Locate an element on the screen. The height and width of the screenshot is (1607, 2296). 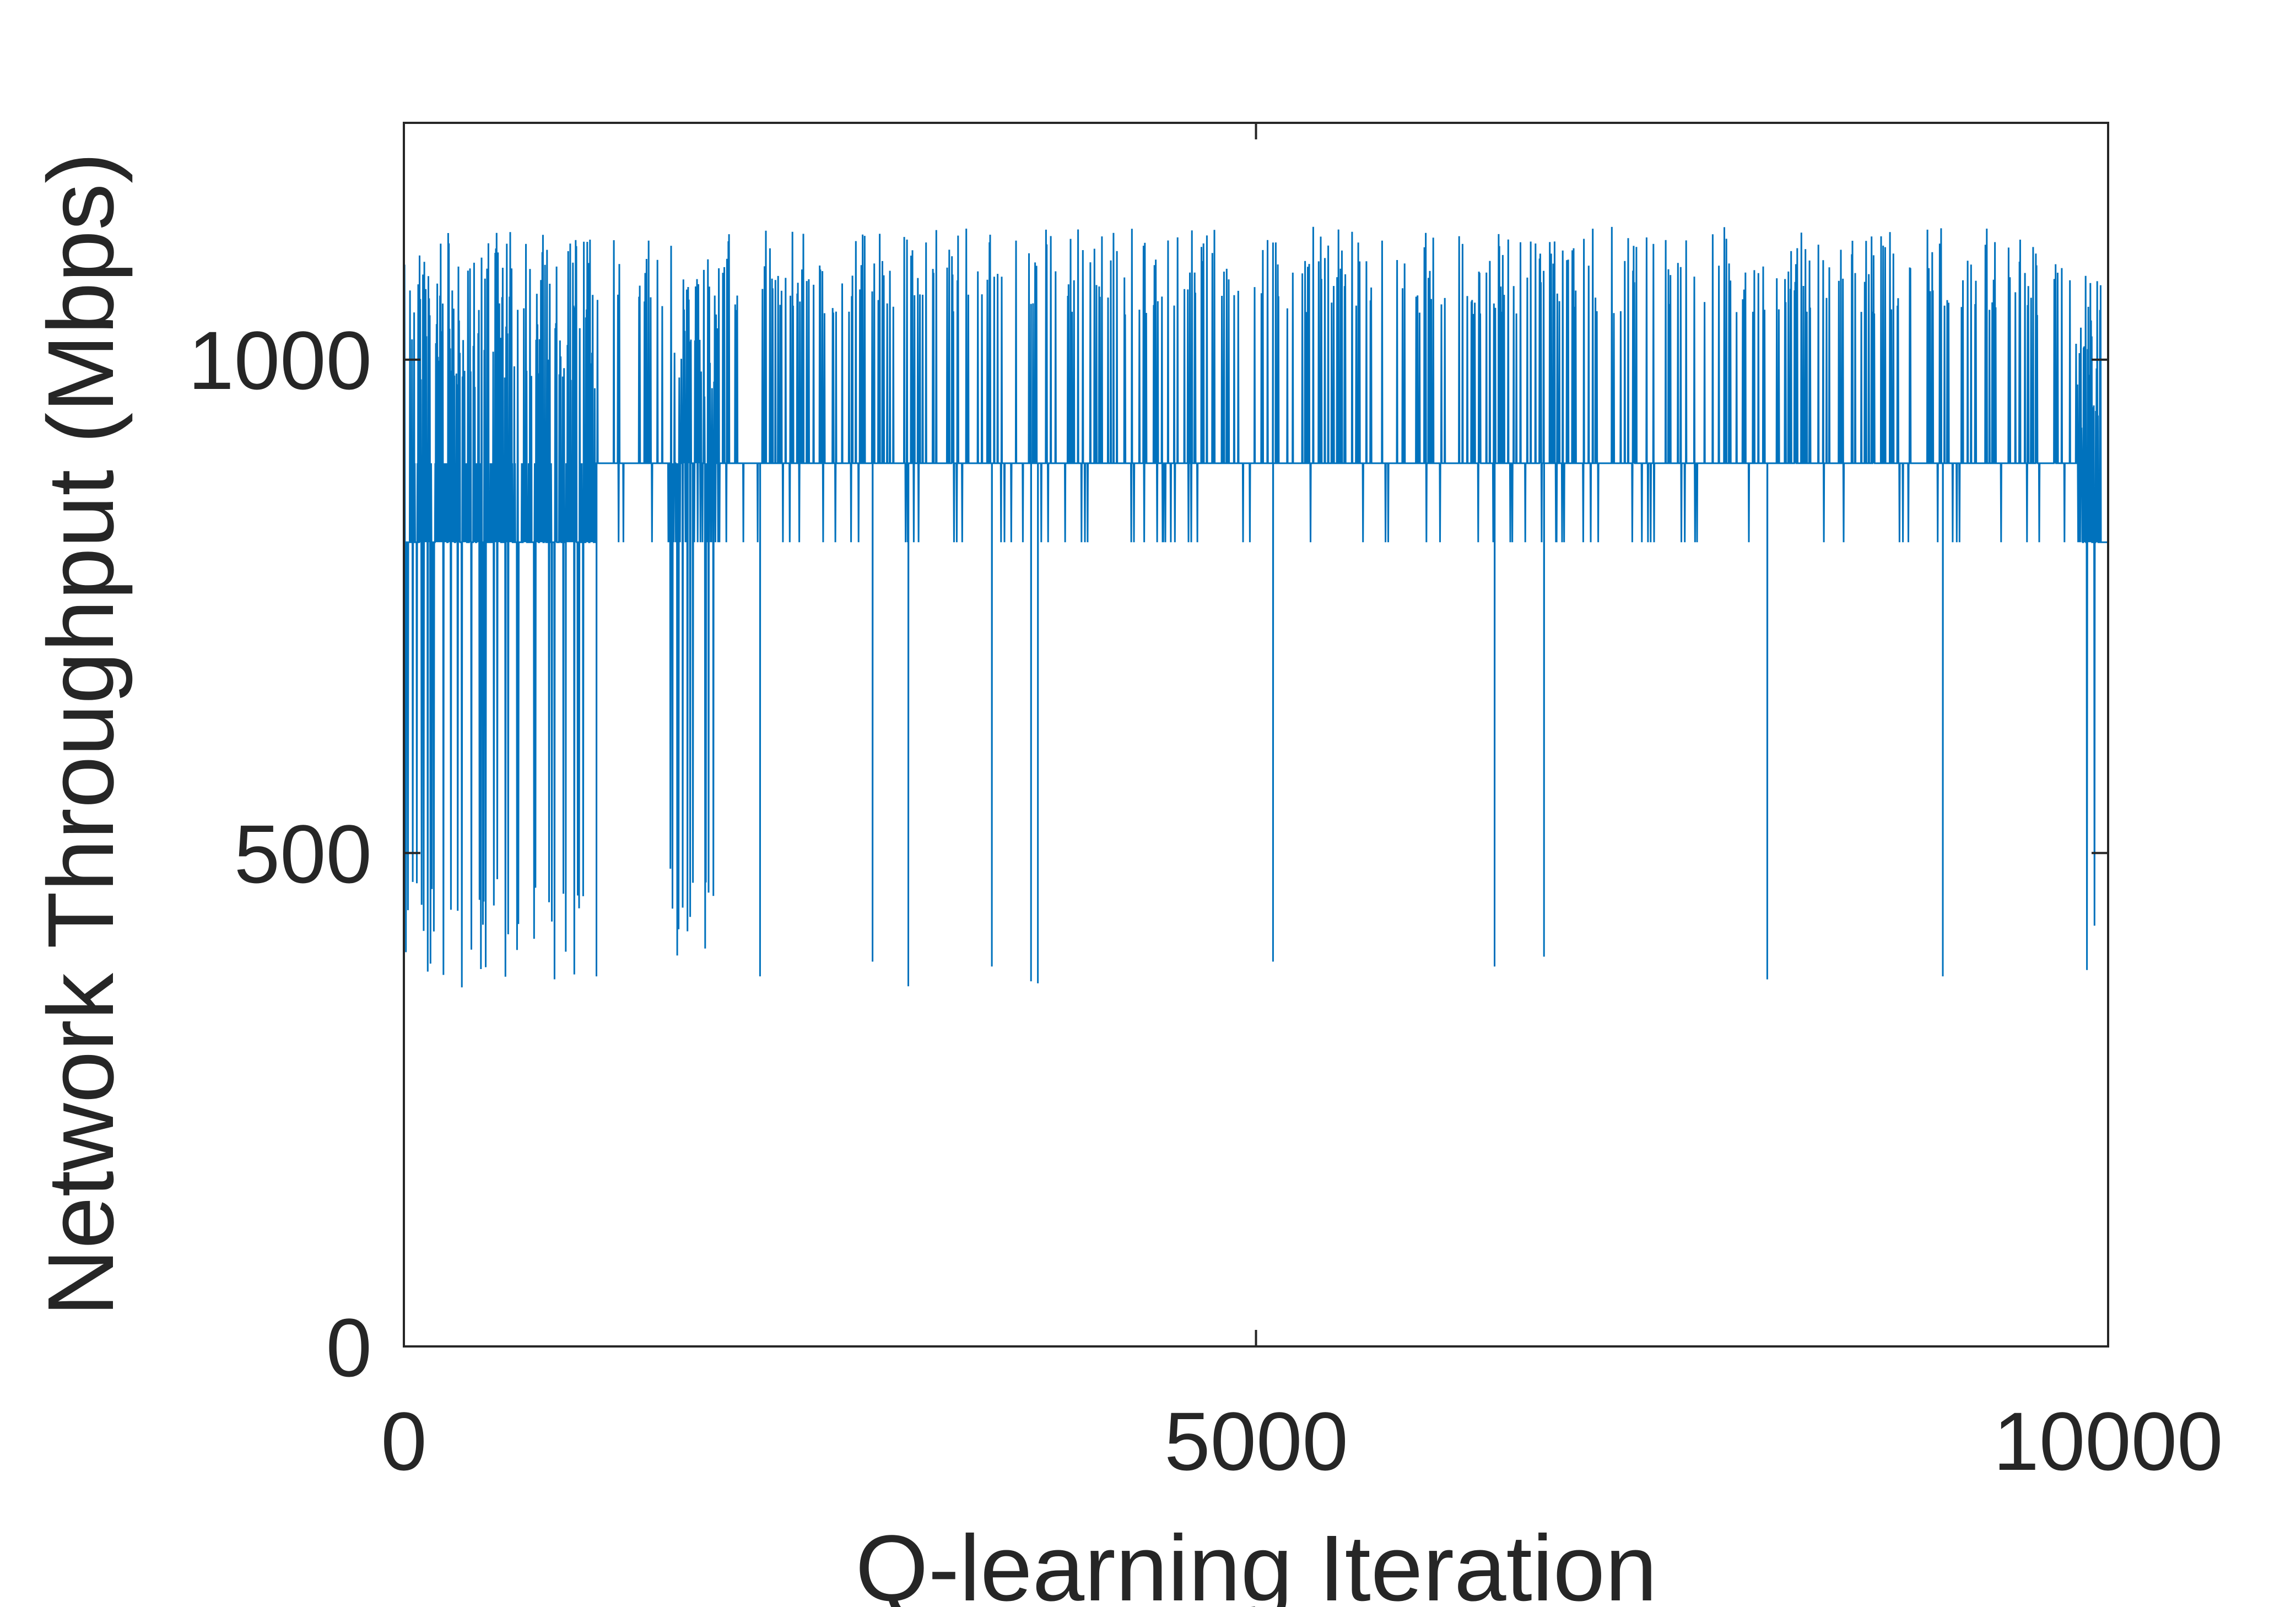
x-tick-label: 0 is located at coordinates (403, 1441).